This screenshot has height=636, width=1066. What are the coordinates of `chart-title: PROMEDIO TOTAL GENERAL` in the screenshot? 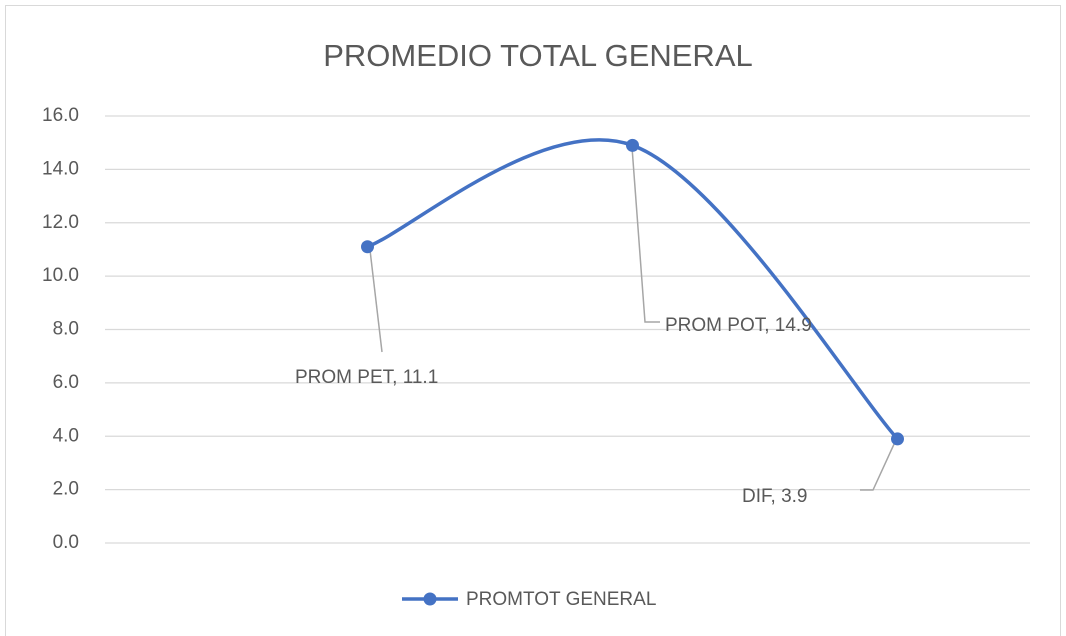 It's located at (538, 55).